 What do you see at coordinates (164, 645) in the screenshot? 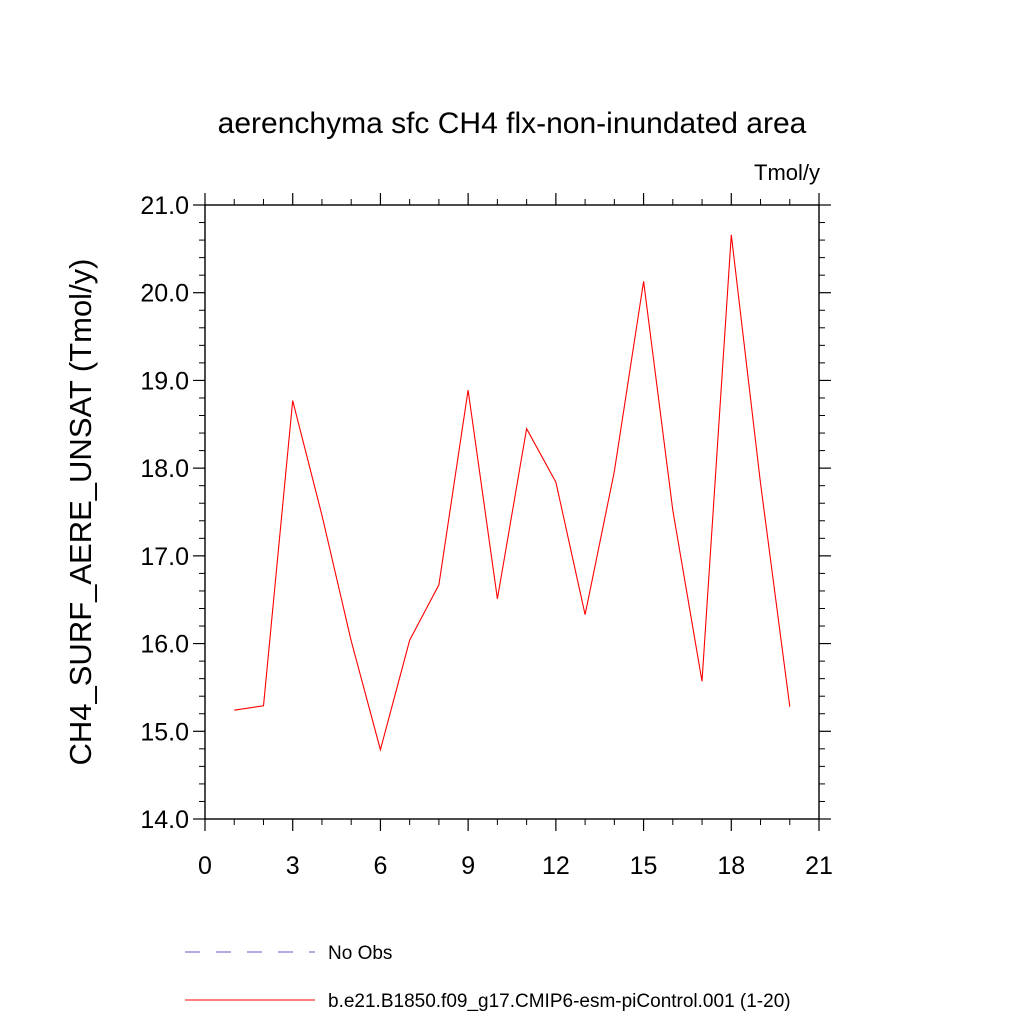
I see `y-tick-label: 16.0` at bounding box center [164, 645].